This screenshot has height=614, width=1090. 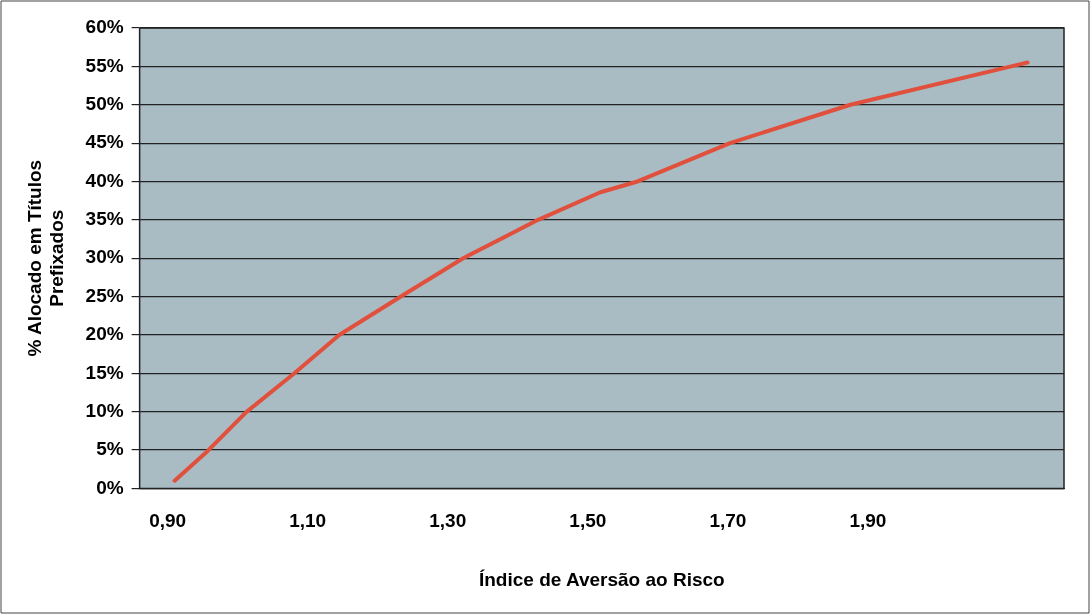 What do you see at coordinates (308, 521) in the screenshot?
I see `x-tick-label: 1,10` at bounding box center [308, 521].